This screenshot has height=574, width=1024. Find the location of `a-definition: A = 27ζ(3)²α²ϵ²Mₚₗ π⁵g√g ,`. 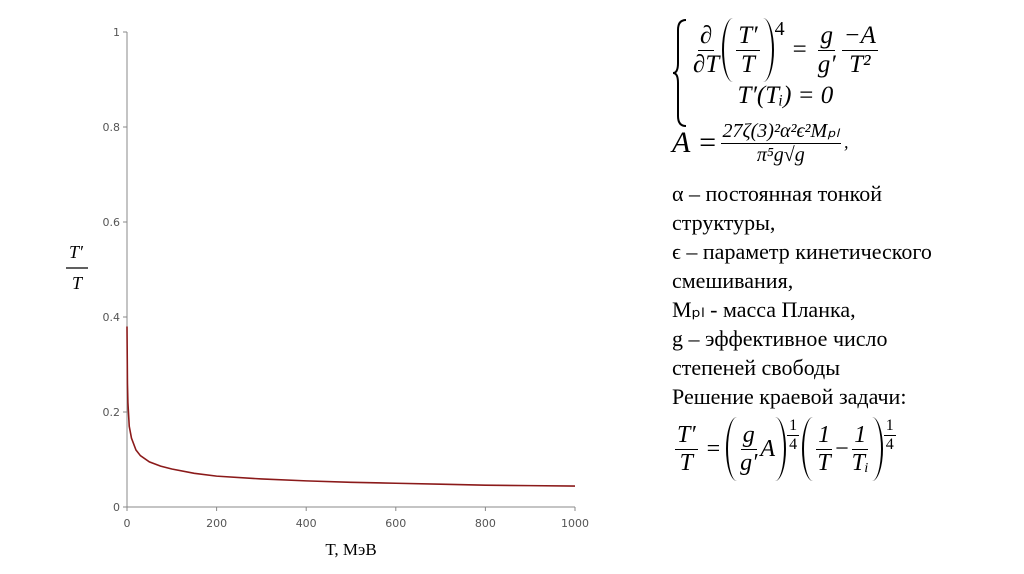

a-definition: A = 27ζ(3)²α²ϵ²Mₚₗ π⁵g√g , is located at coordinates (844, 142).